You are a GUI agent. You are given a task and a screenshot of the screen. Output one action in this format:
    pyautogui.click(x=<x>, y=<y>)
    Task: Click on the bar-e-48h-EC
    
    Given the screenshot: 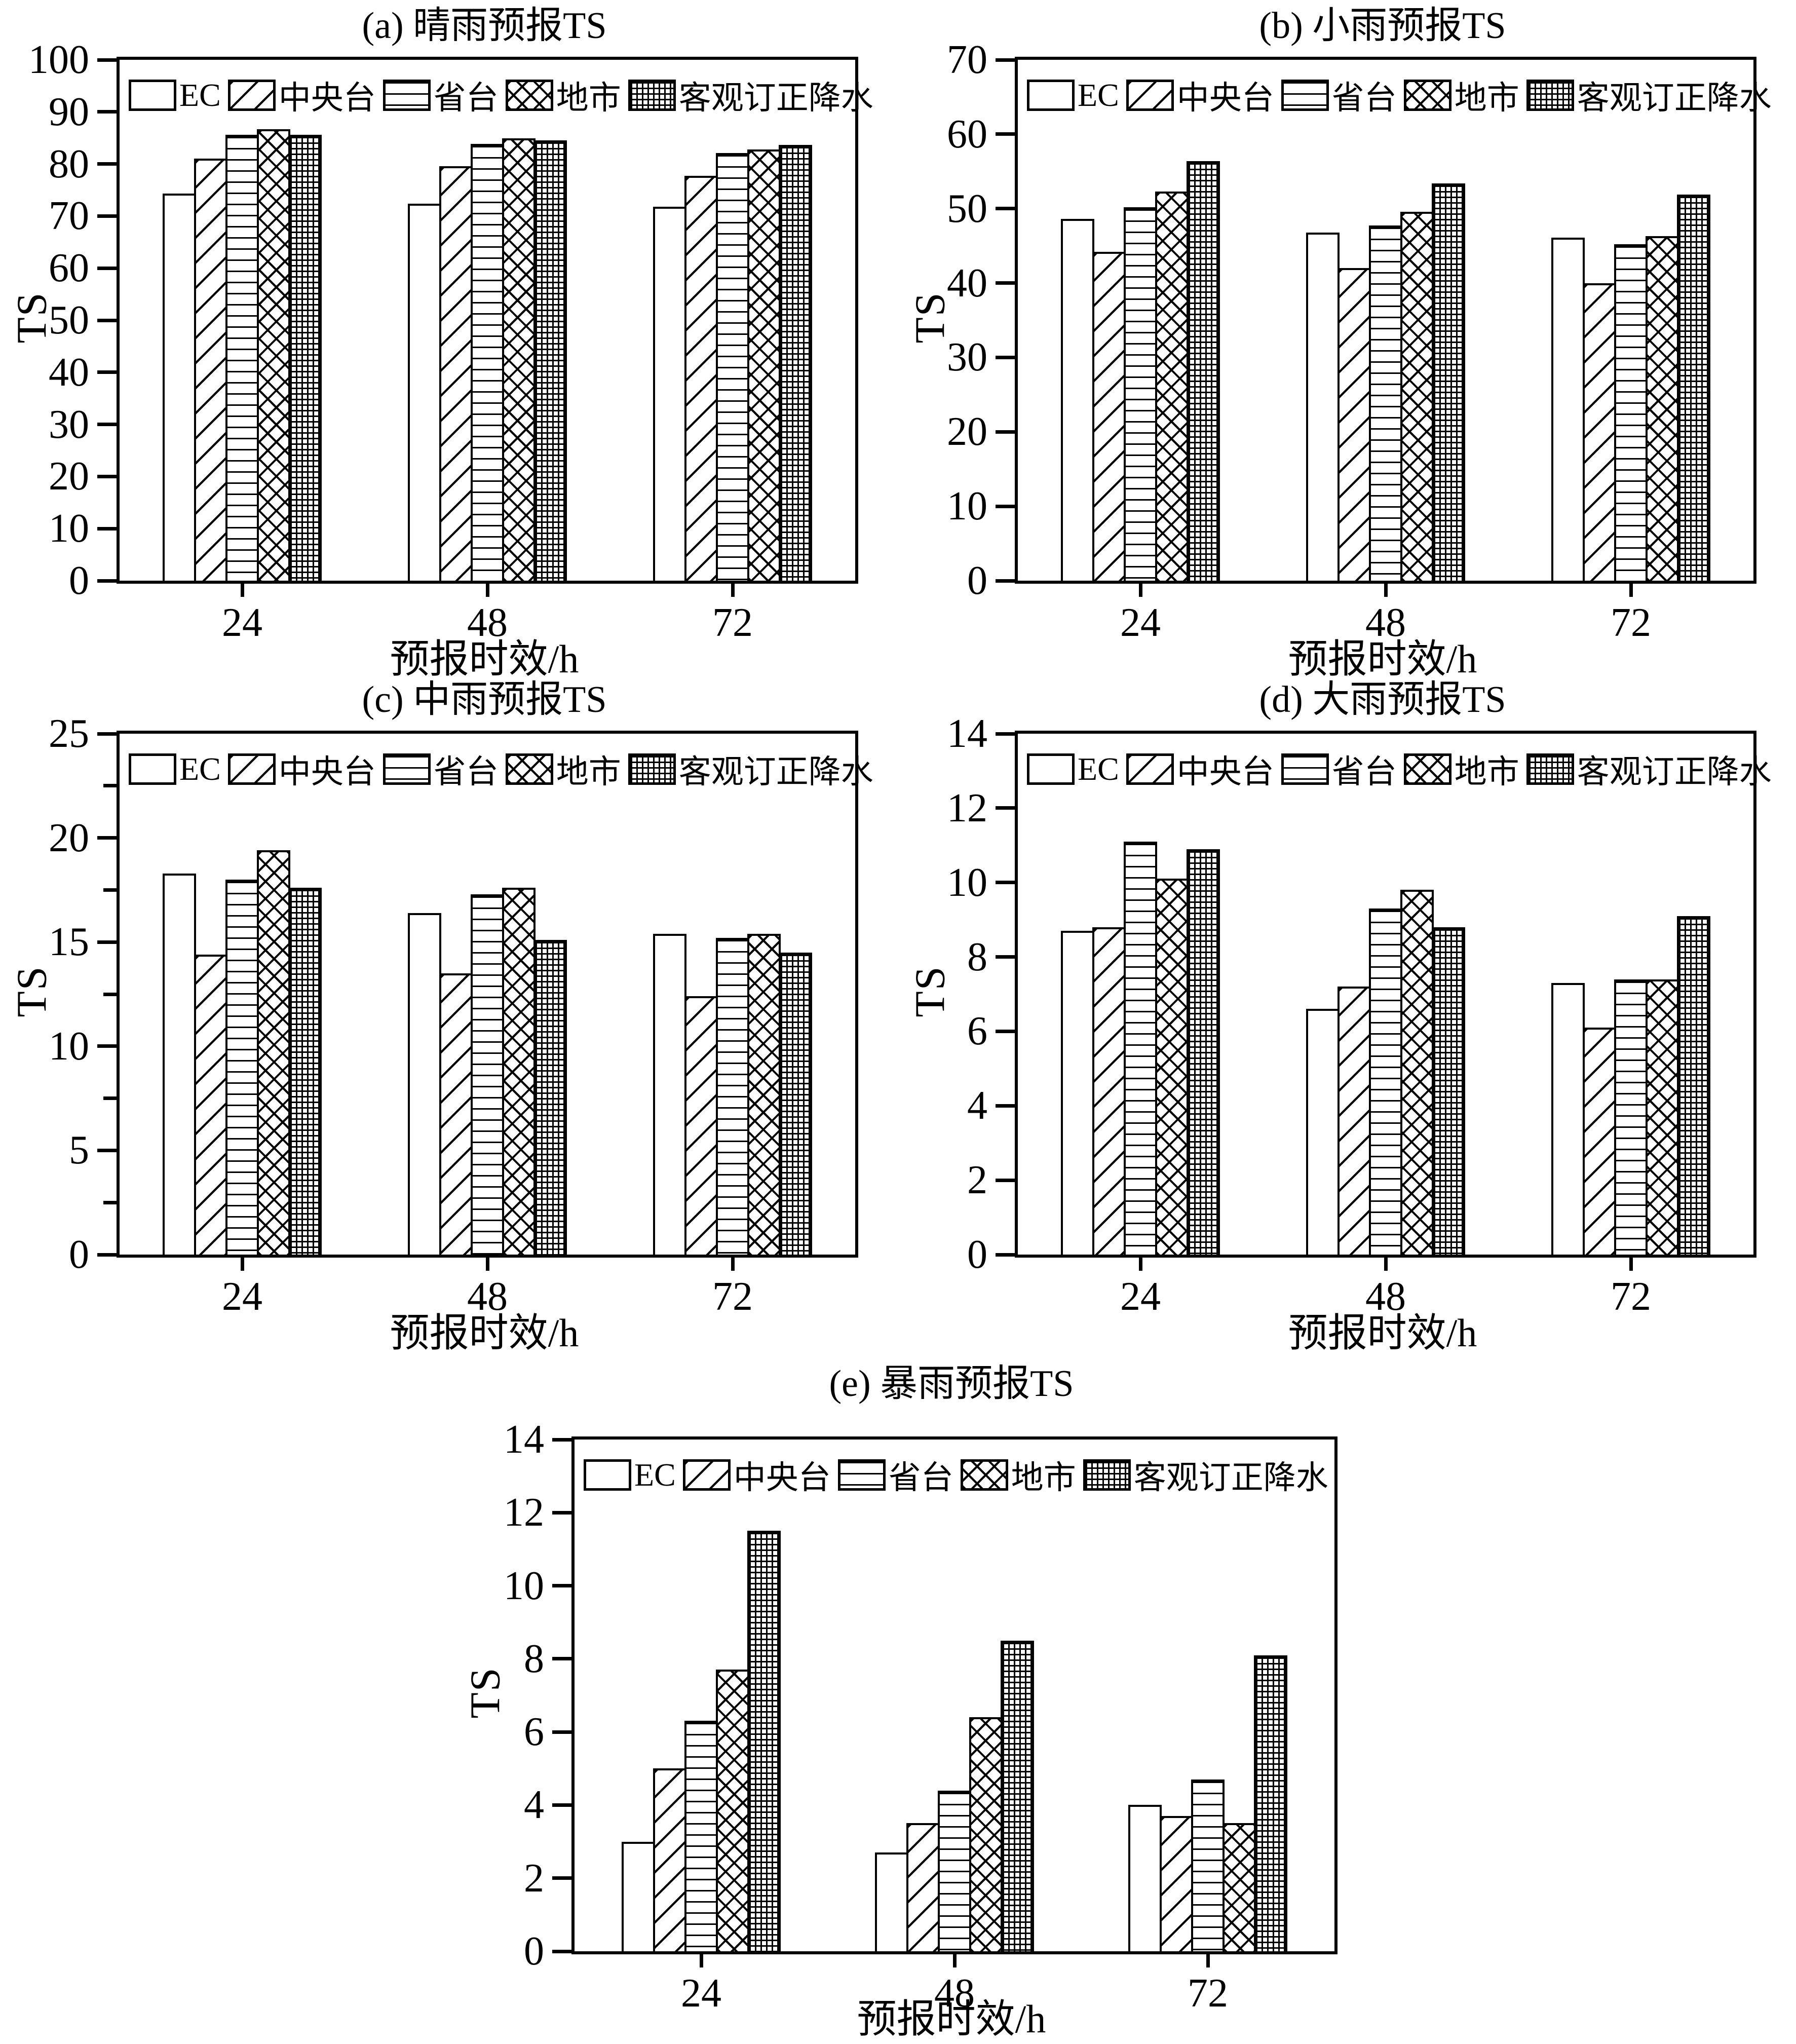 What is the action you would take?
    pyautogui.click(x=891, y=1902)
    